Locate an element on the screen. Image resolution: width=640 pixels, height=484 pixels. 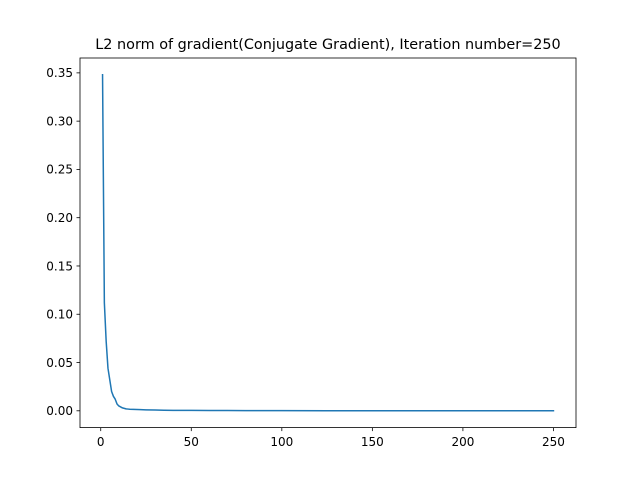
x-tick-label: 150 is located at coordinates (372, 442).